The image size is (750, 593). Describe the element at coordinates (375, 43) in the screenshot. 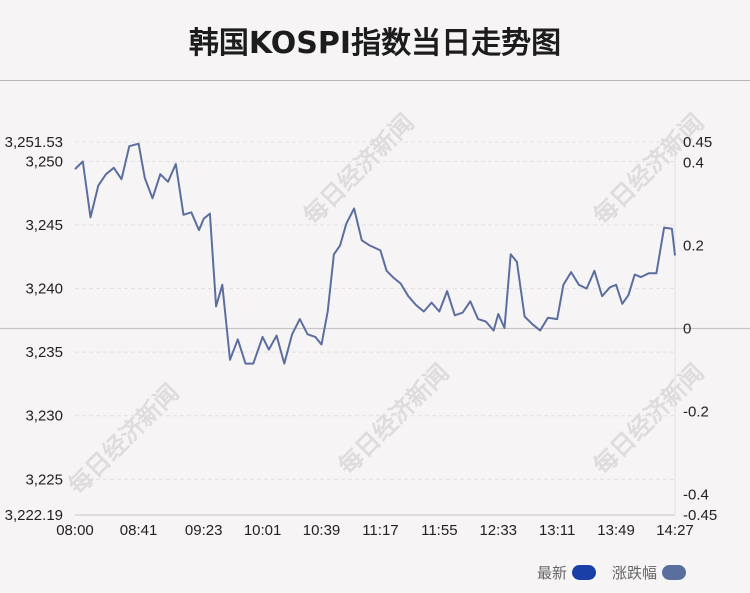

I see `chart-title: 韩国KOSPI指数当日走势图` at that location.